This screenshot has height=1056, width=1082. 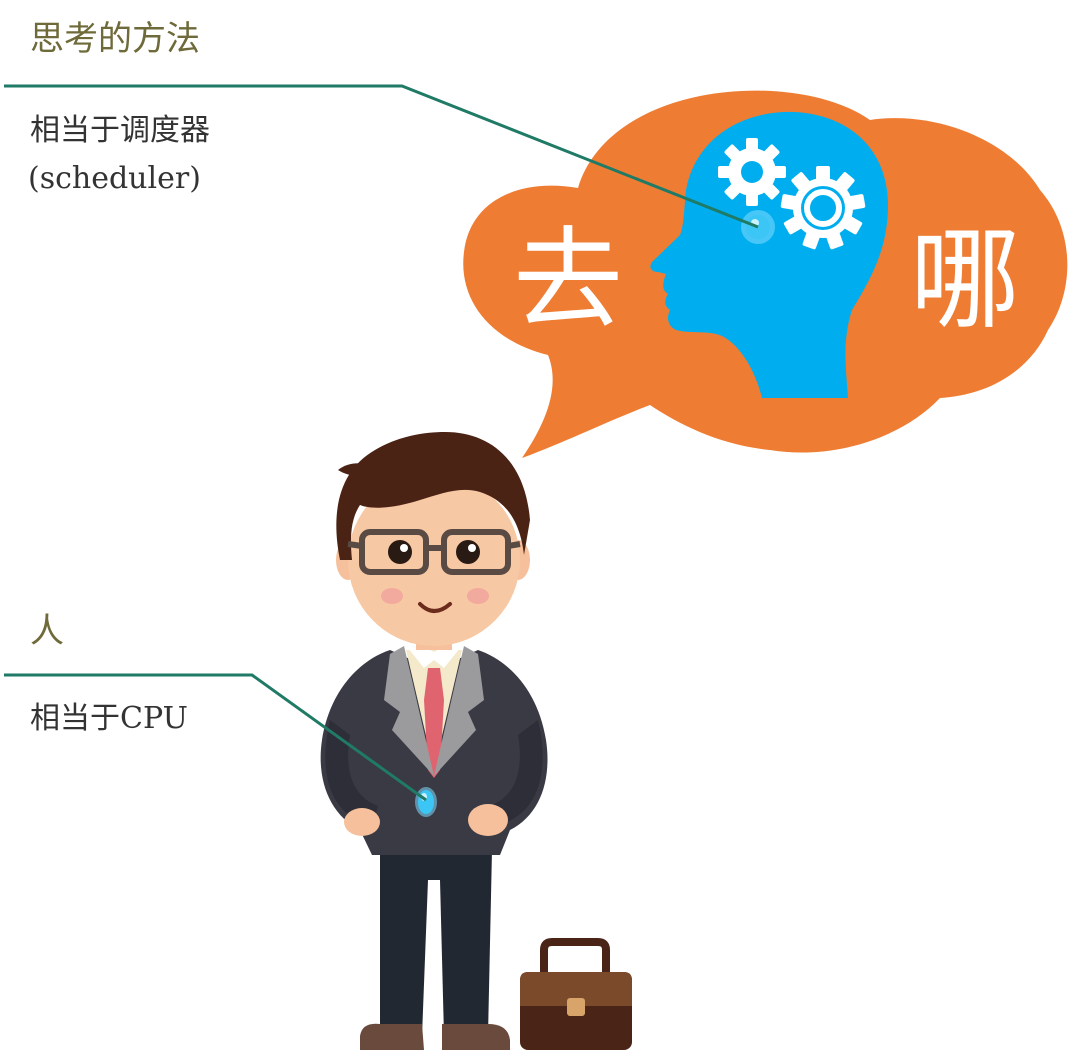 I want to click on thinking-desc-line1: 相当于调度器, so click(x=120, y=130).